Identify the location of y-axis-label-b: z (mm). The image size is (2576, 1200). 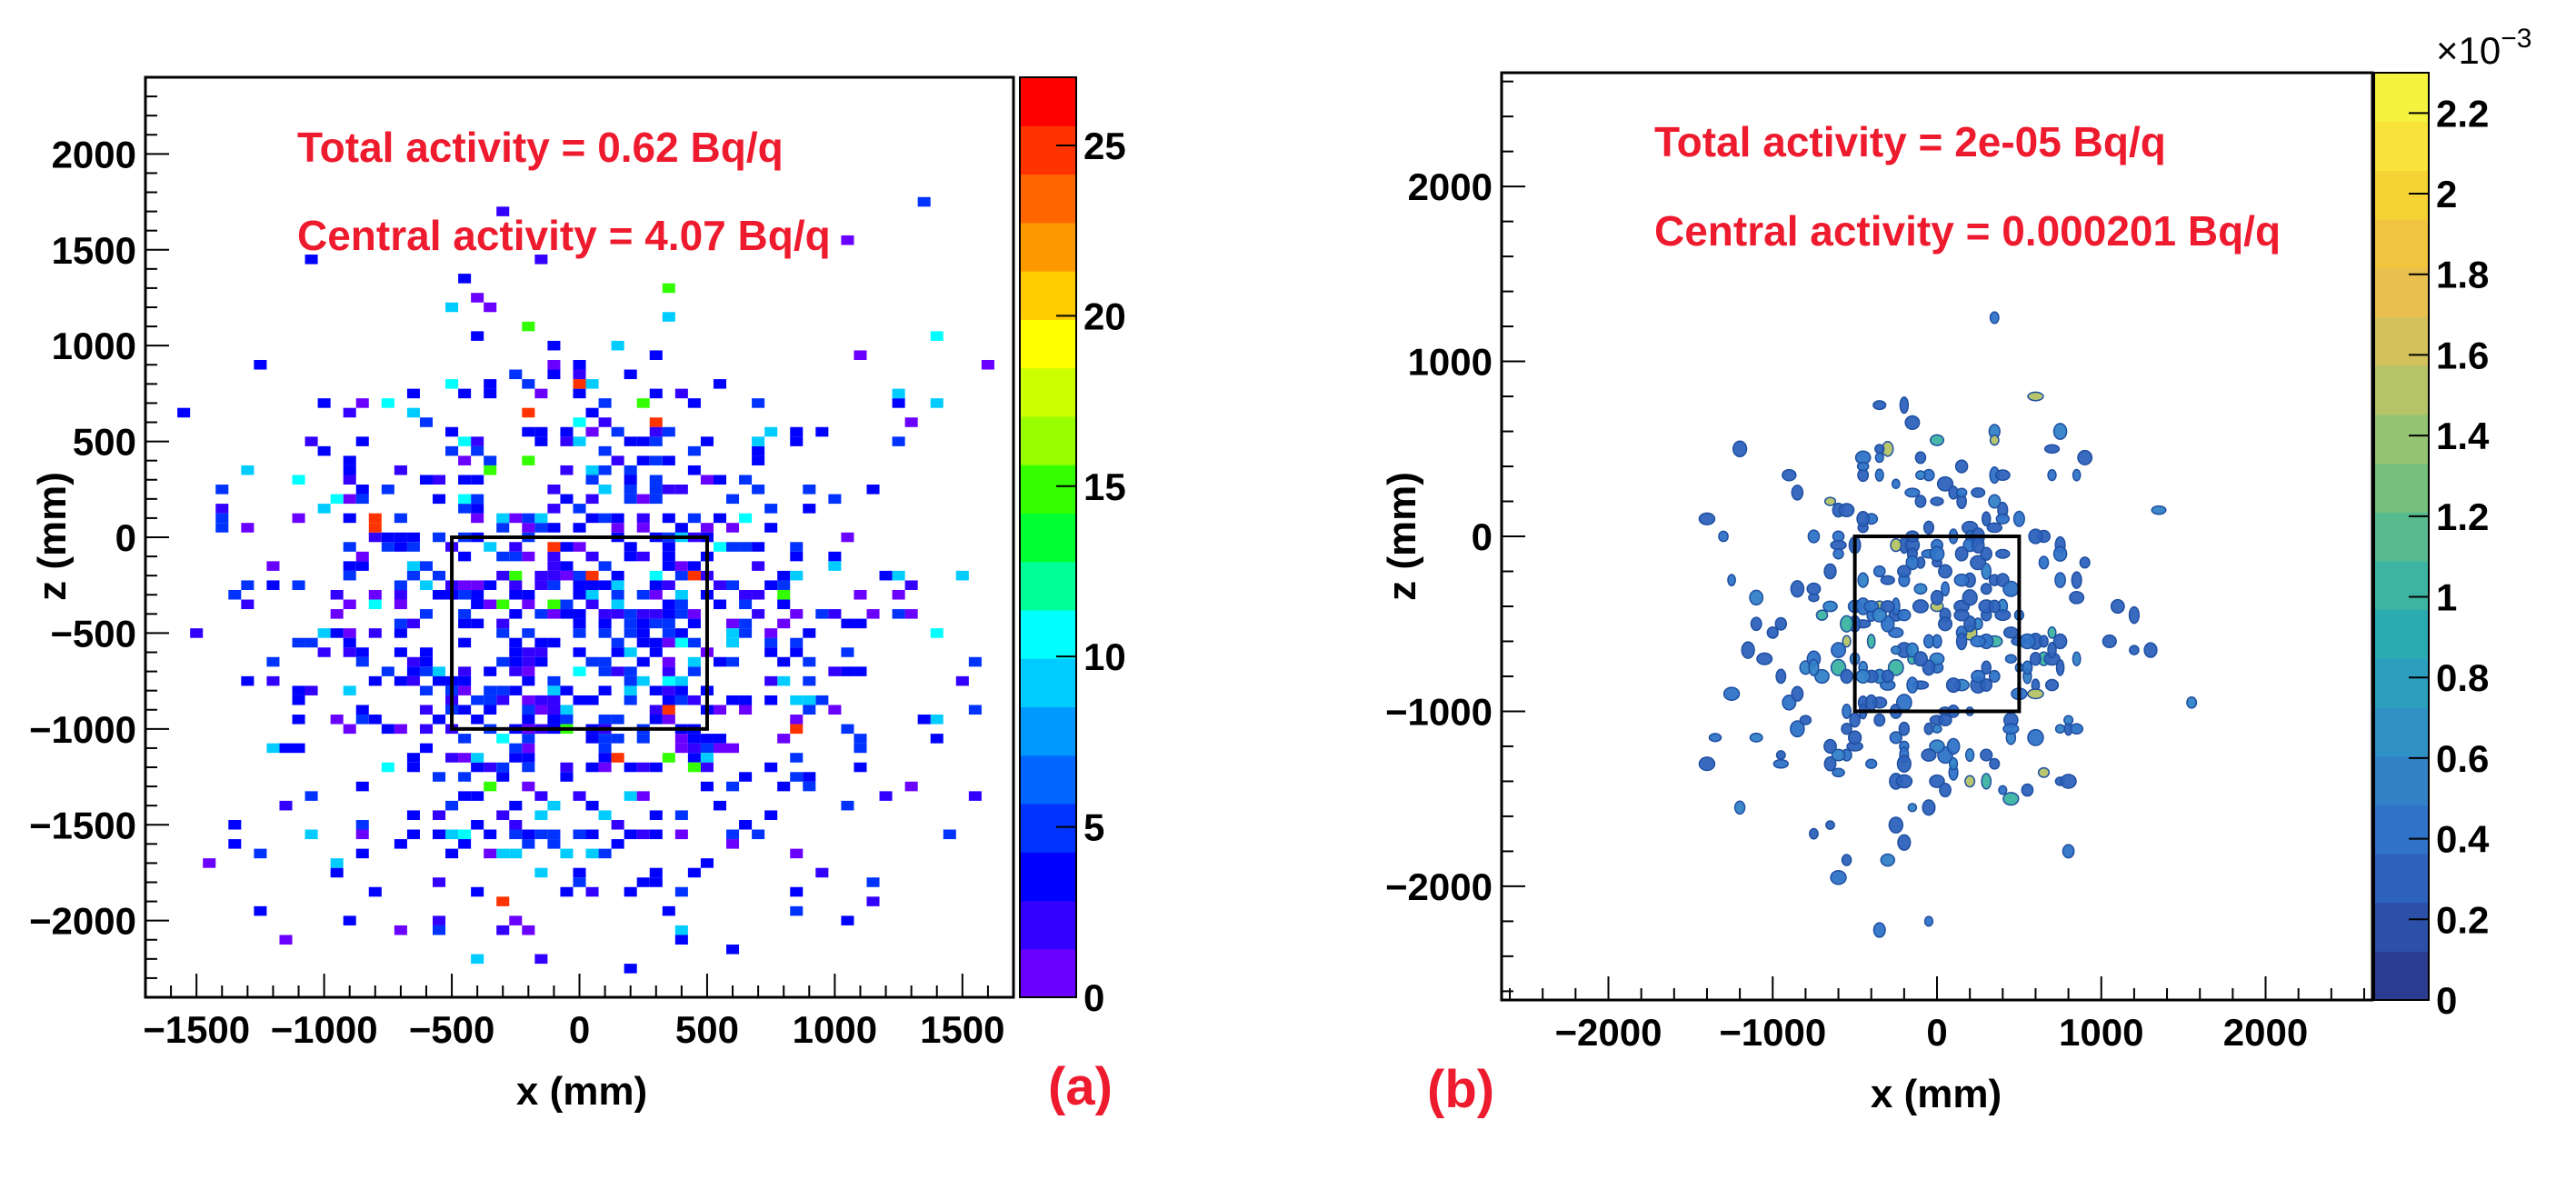
(1402, 537).